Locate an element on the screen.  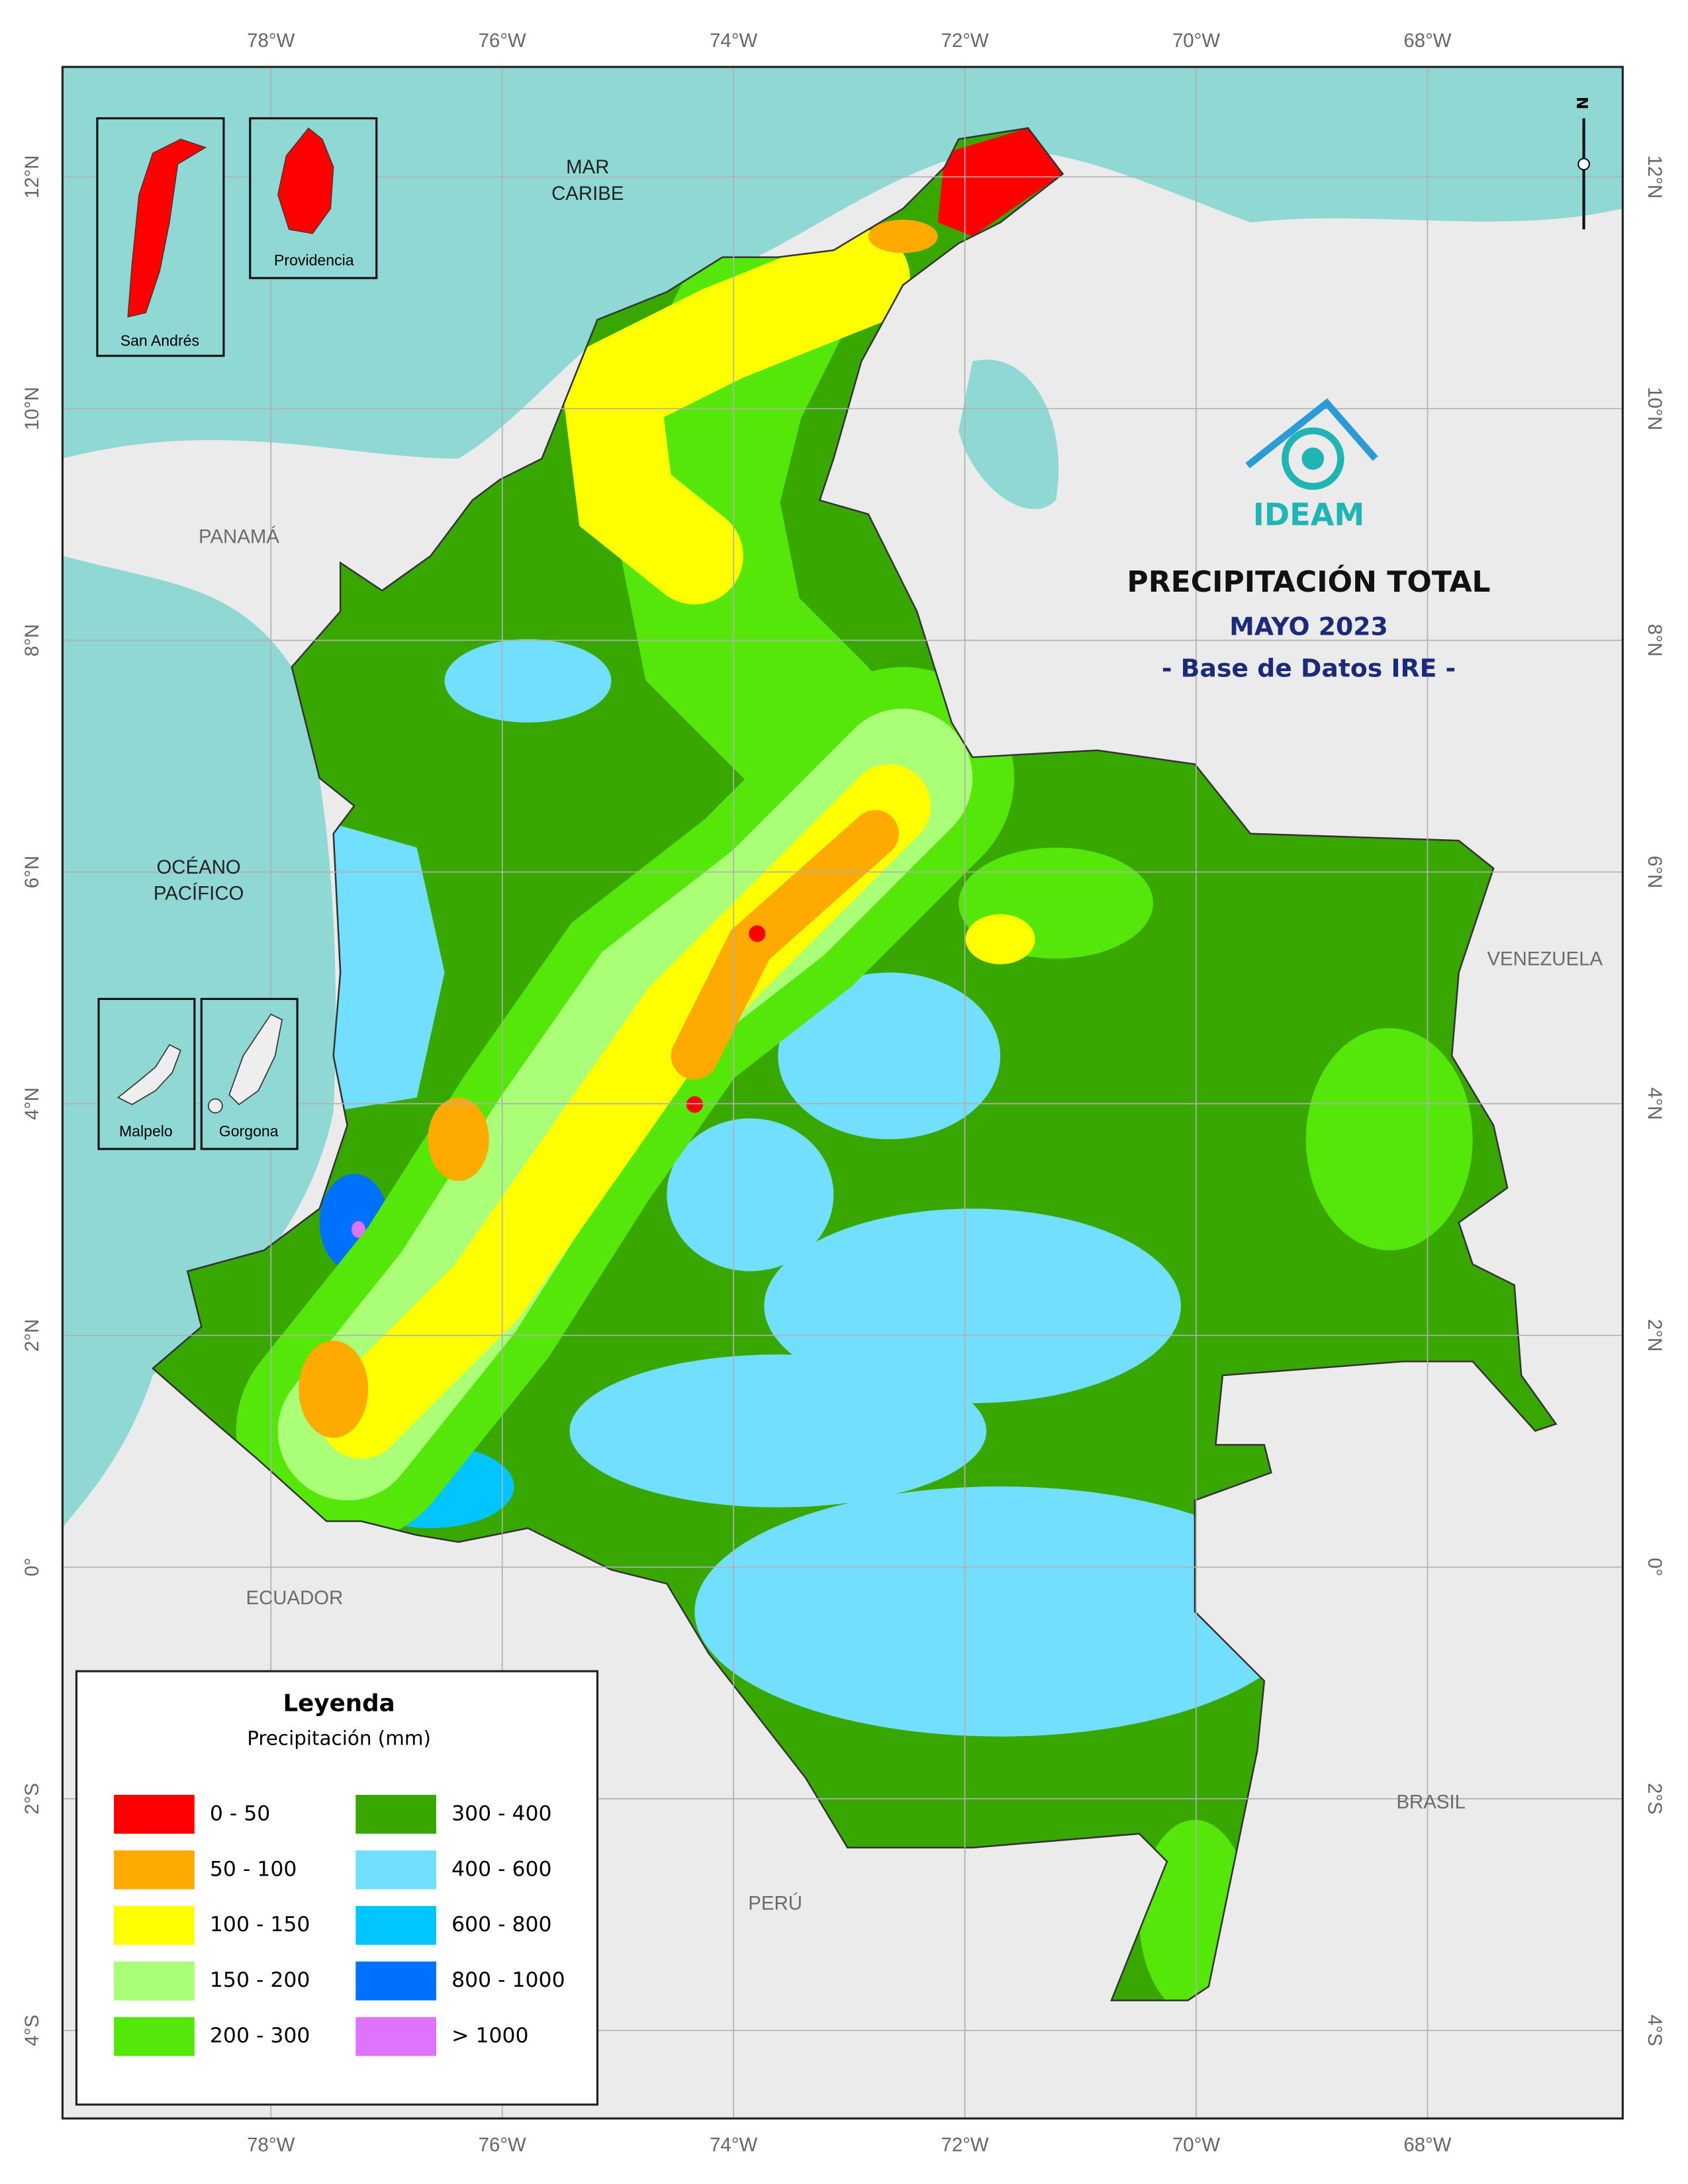
place-label: PACÍFICO is located at coordinates (199, 894).